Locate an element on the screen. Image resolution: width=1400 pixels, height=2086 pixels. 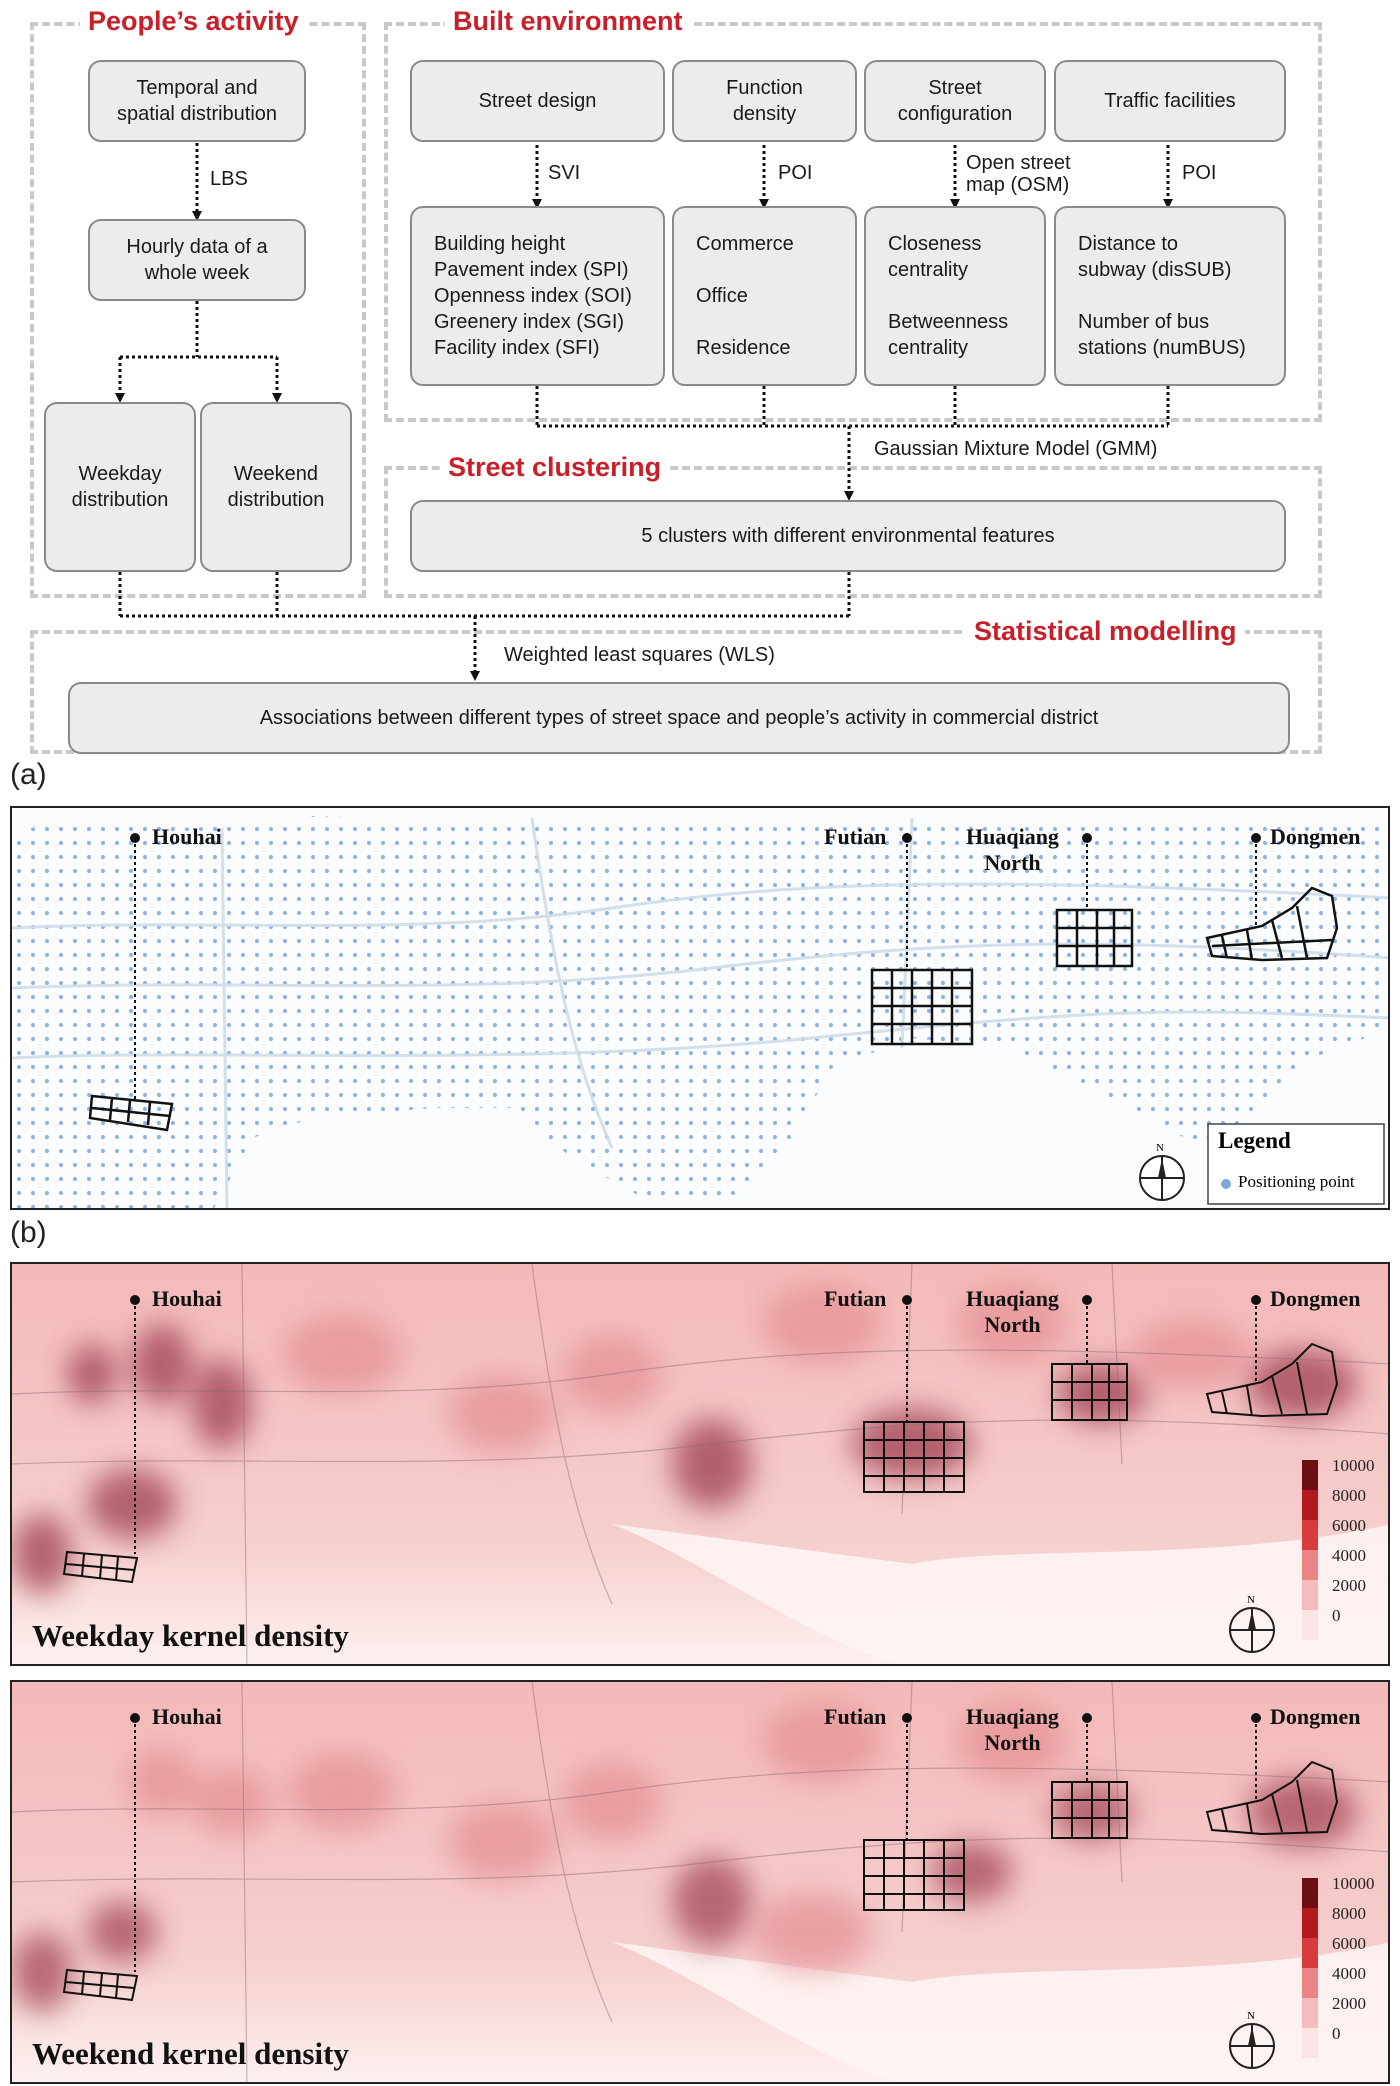
place-huaqiang-weekend: Huaqiang North is located at coordinates (1012, 1729).